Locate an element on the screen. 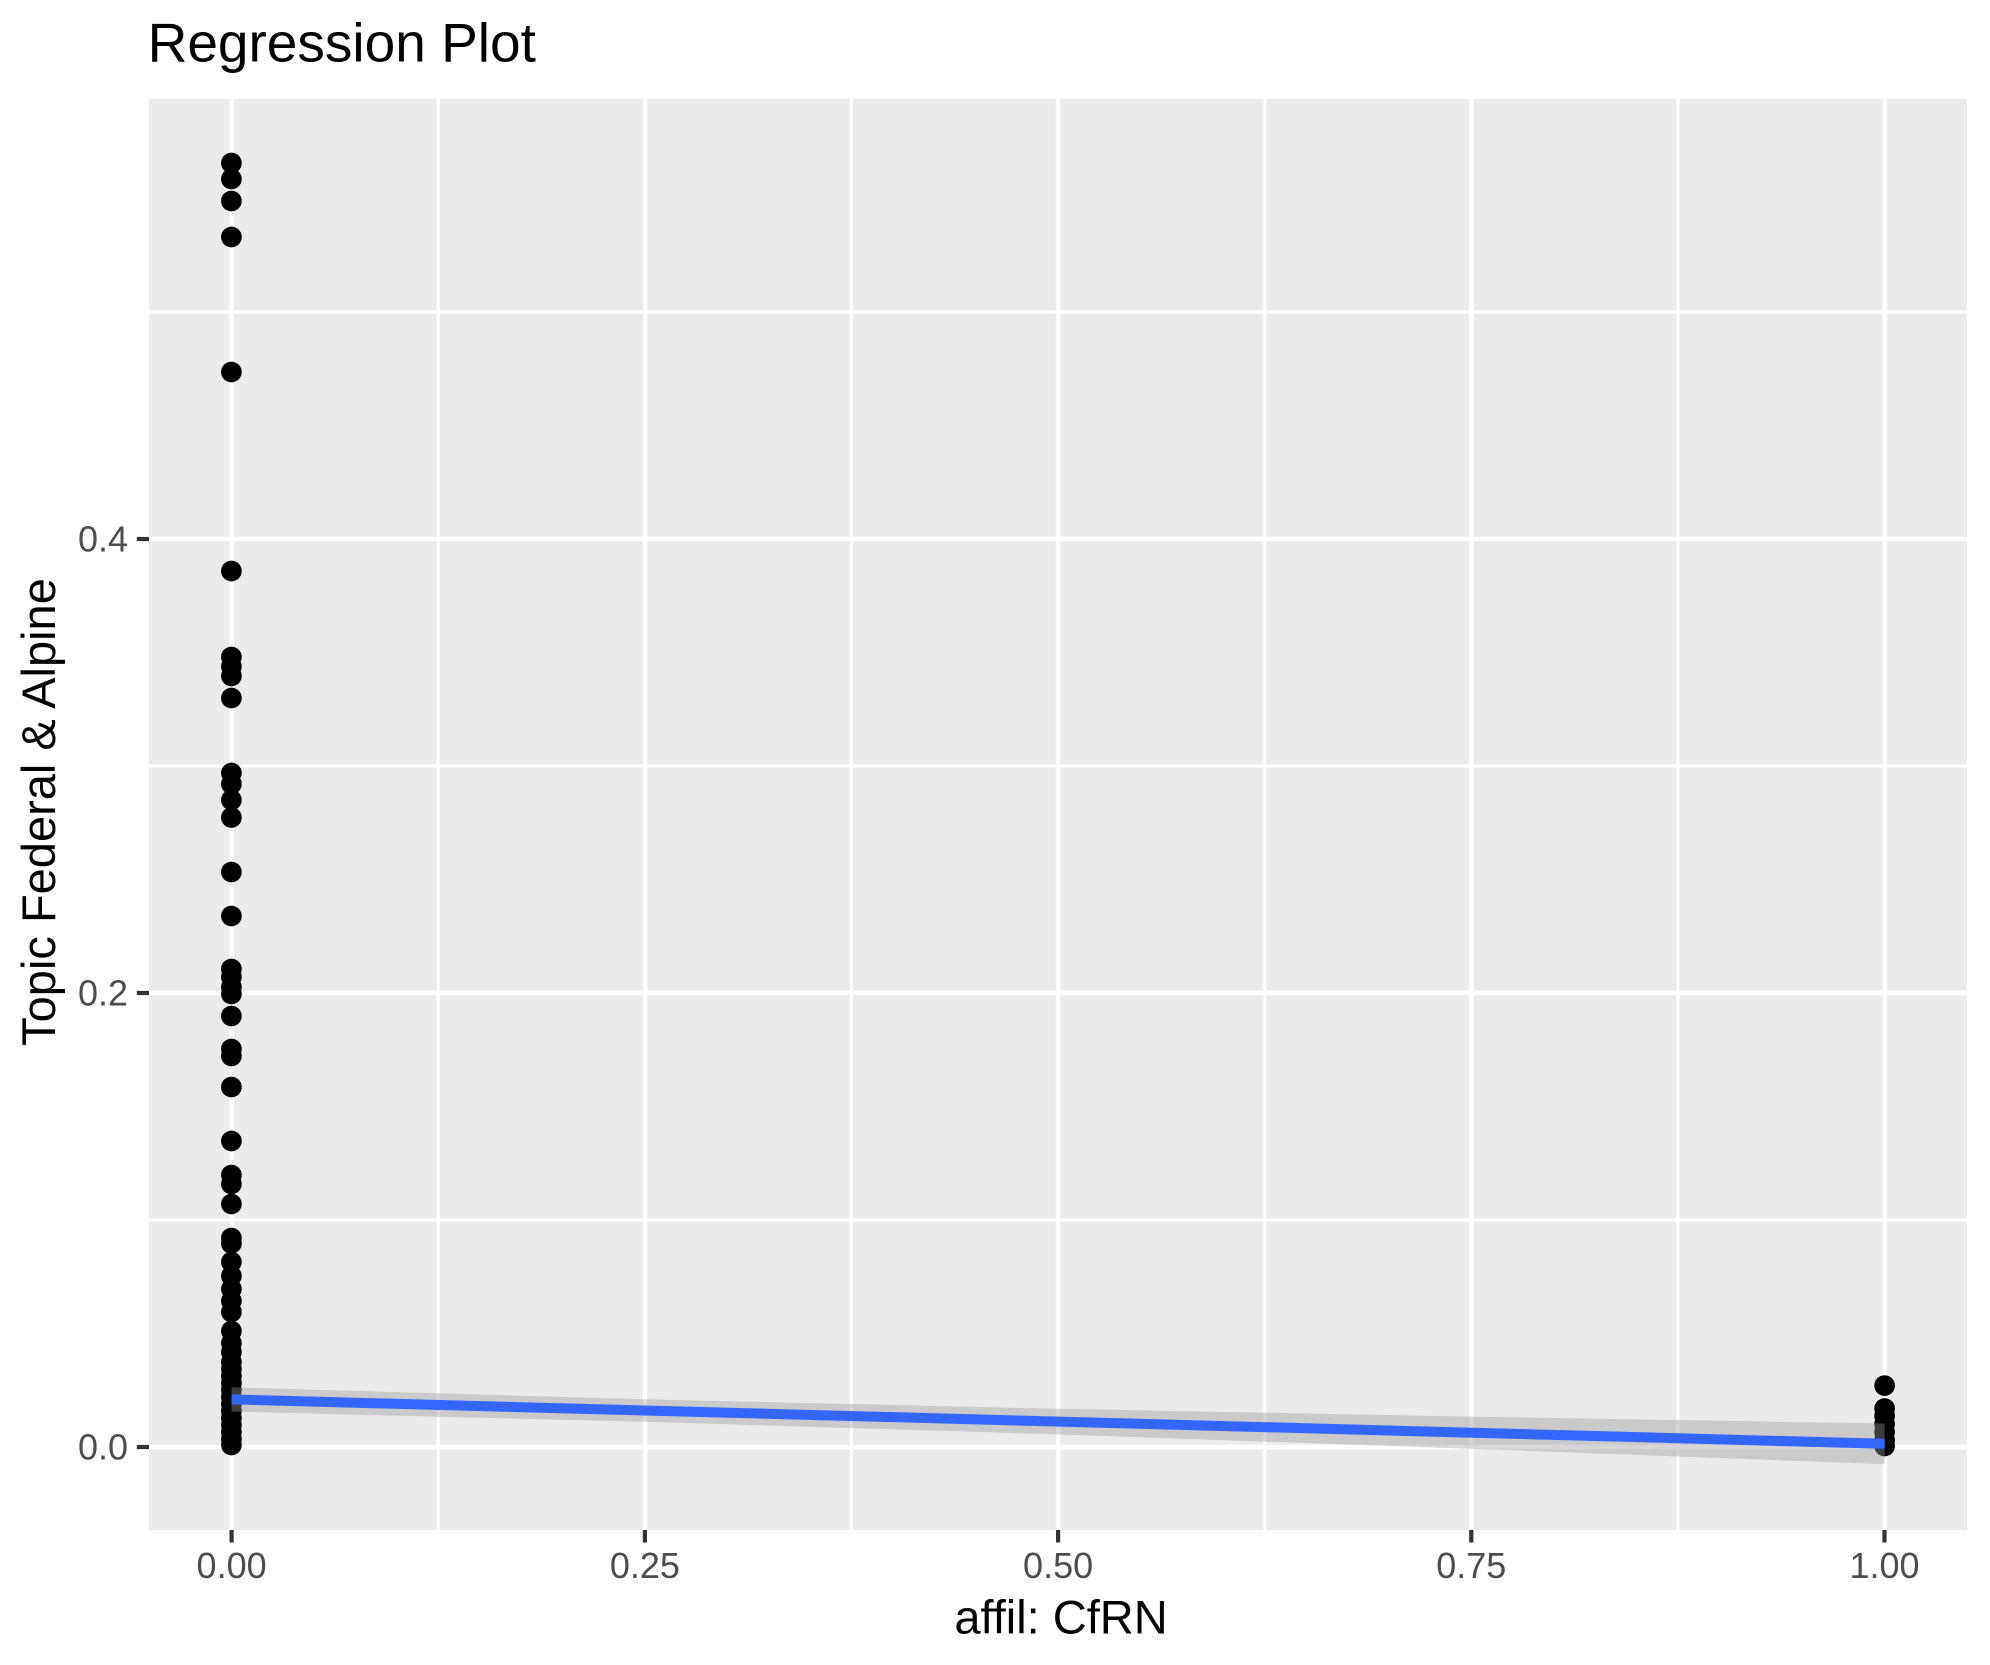 The width and height of the screenshot is (1990, 1665). svg-text: 0.4 is located at coordinates (103, 538).